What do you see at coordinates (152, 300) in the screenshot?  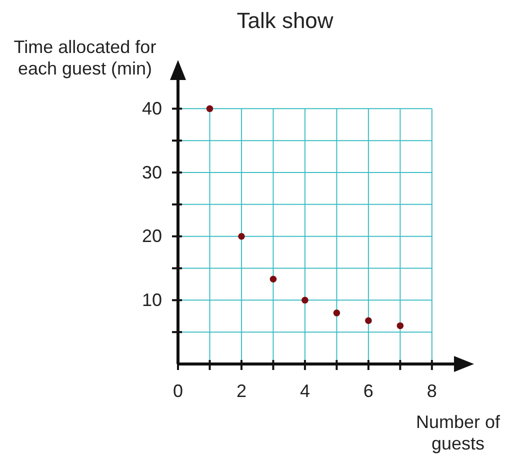 I see `y-tick-label: 10` at bounding box center [152, 300].